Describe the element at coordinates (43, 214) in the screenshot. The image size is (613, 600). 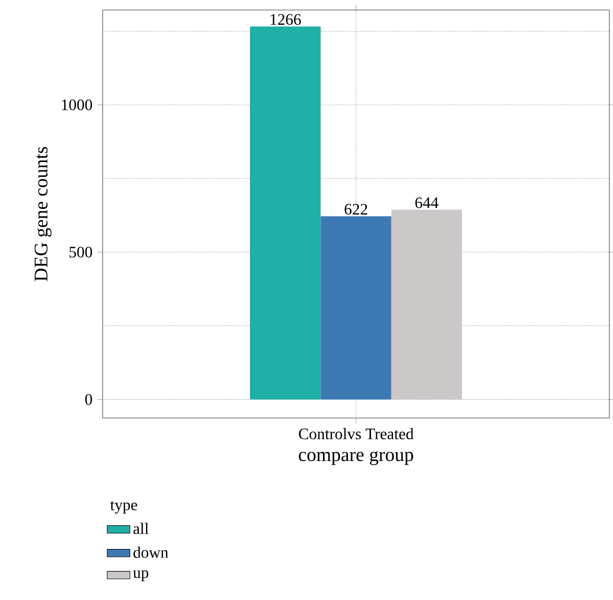
I see `y-axis-title: DEG gene counts` at that location.